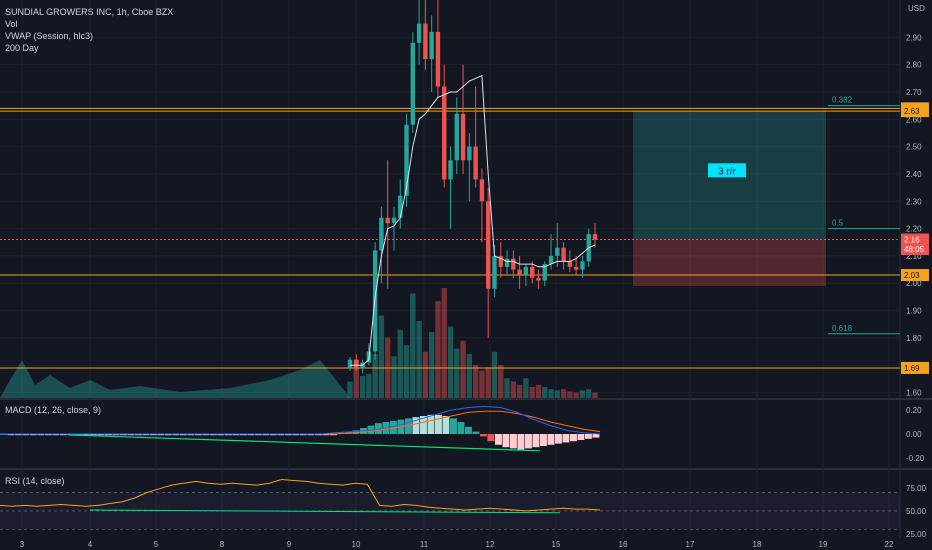 The height and width of the screenshot is (550, 932). I want to click on price-tick: 1.80, so click(914, 338).